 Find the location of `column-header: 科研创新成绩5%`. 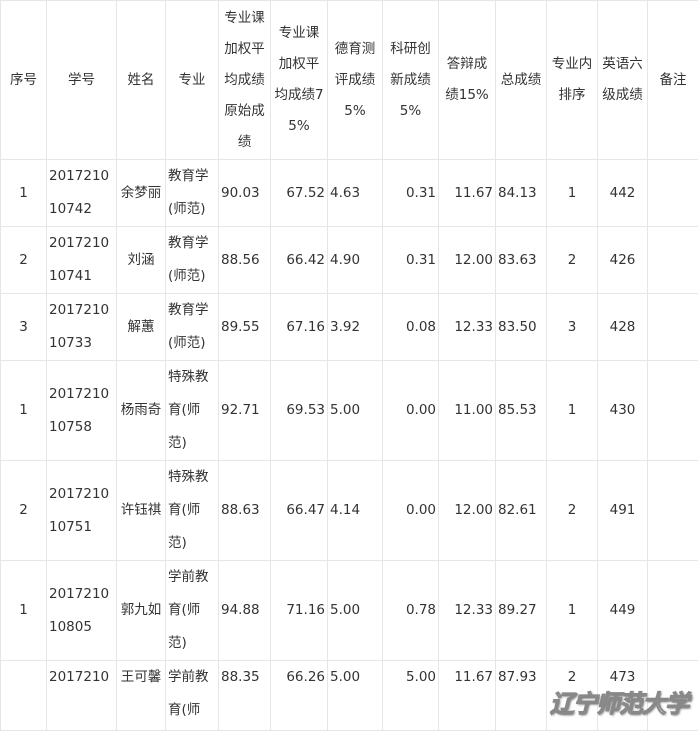

column-header: 科研创新成绩5% is located at coordinates (411, 80).